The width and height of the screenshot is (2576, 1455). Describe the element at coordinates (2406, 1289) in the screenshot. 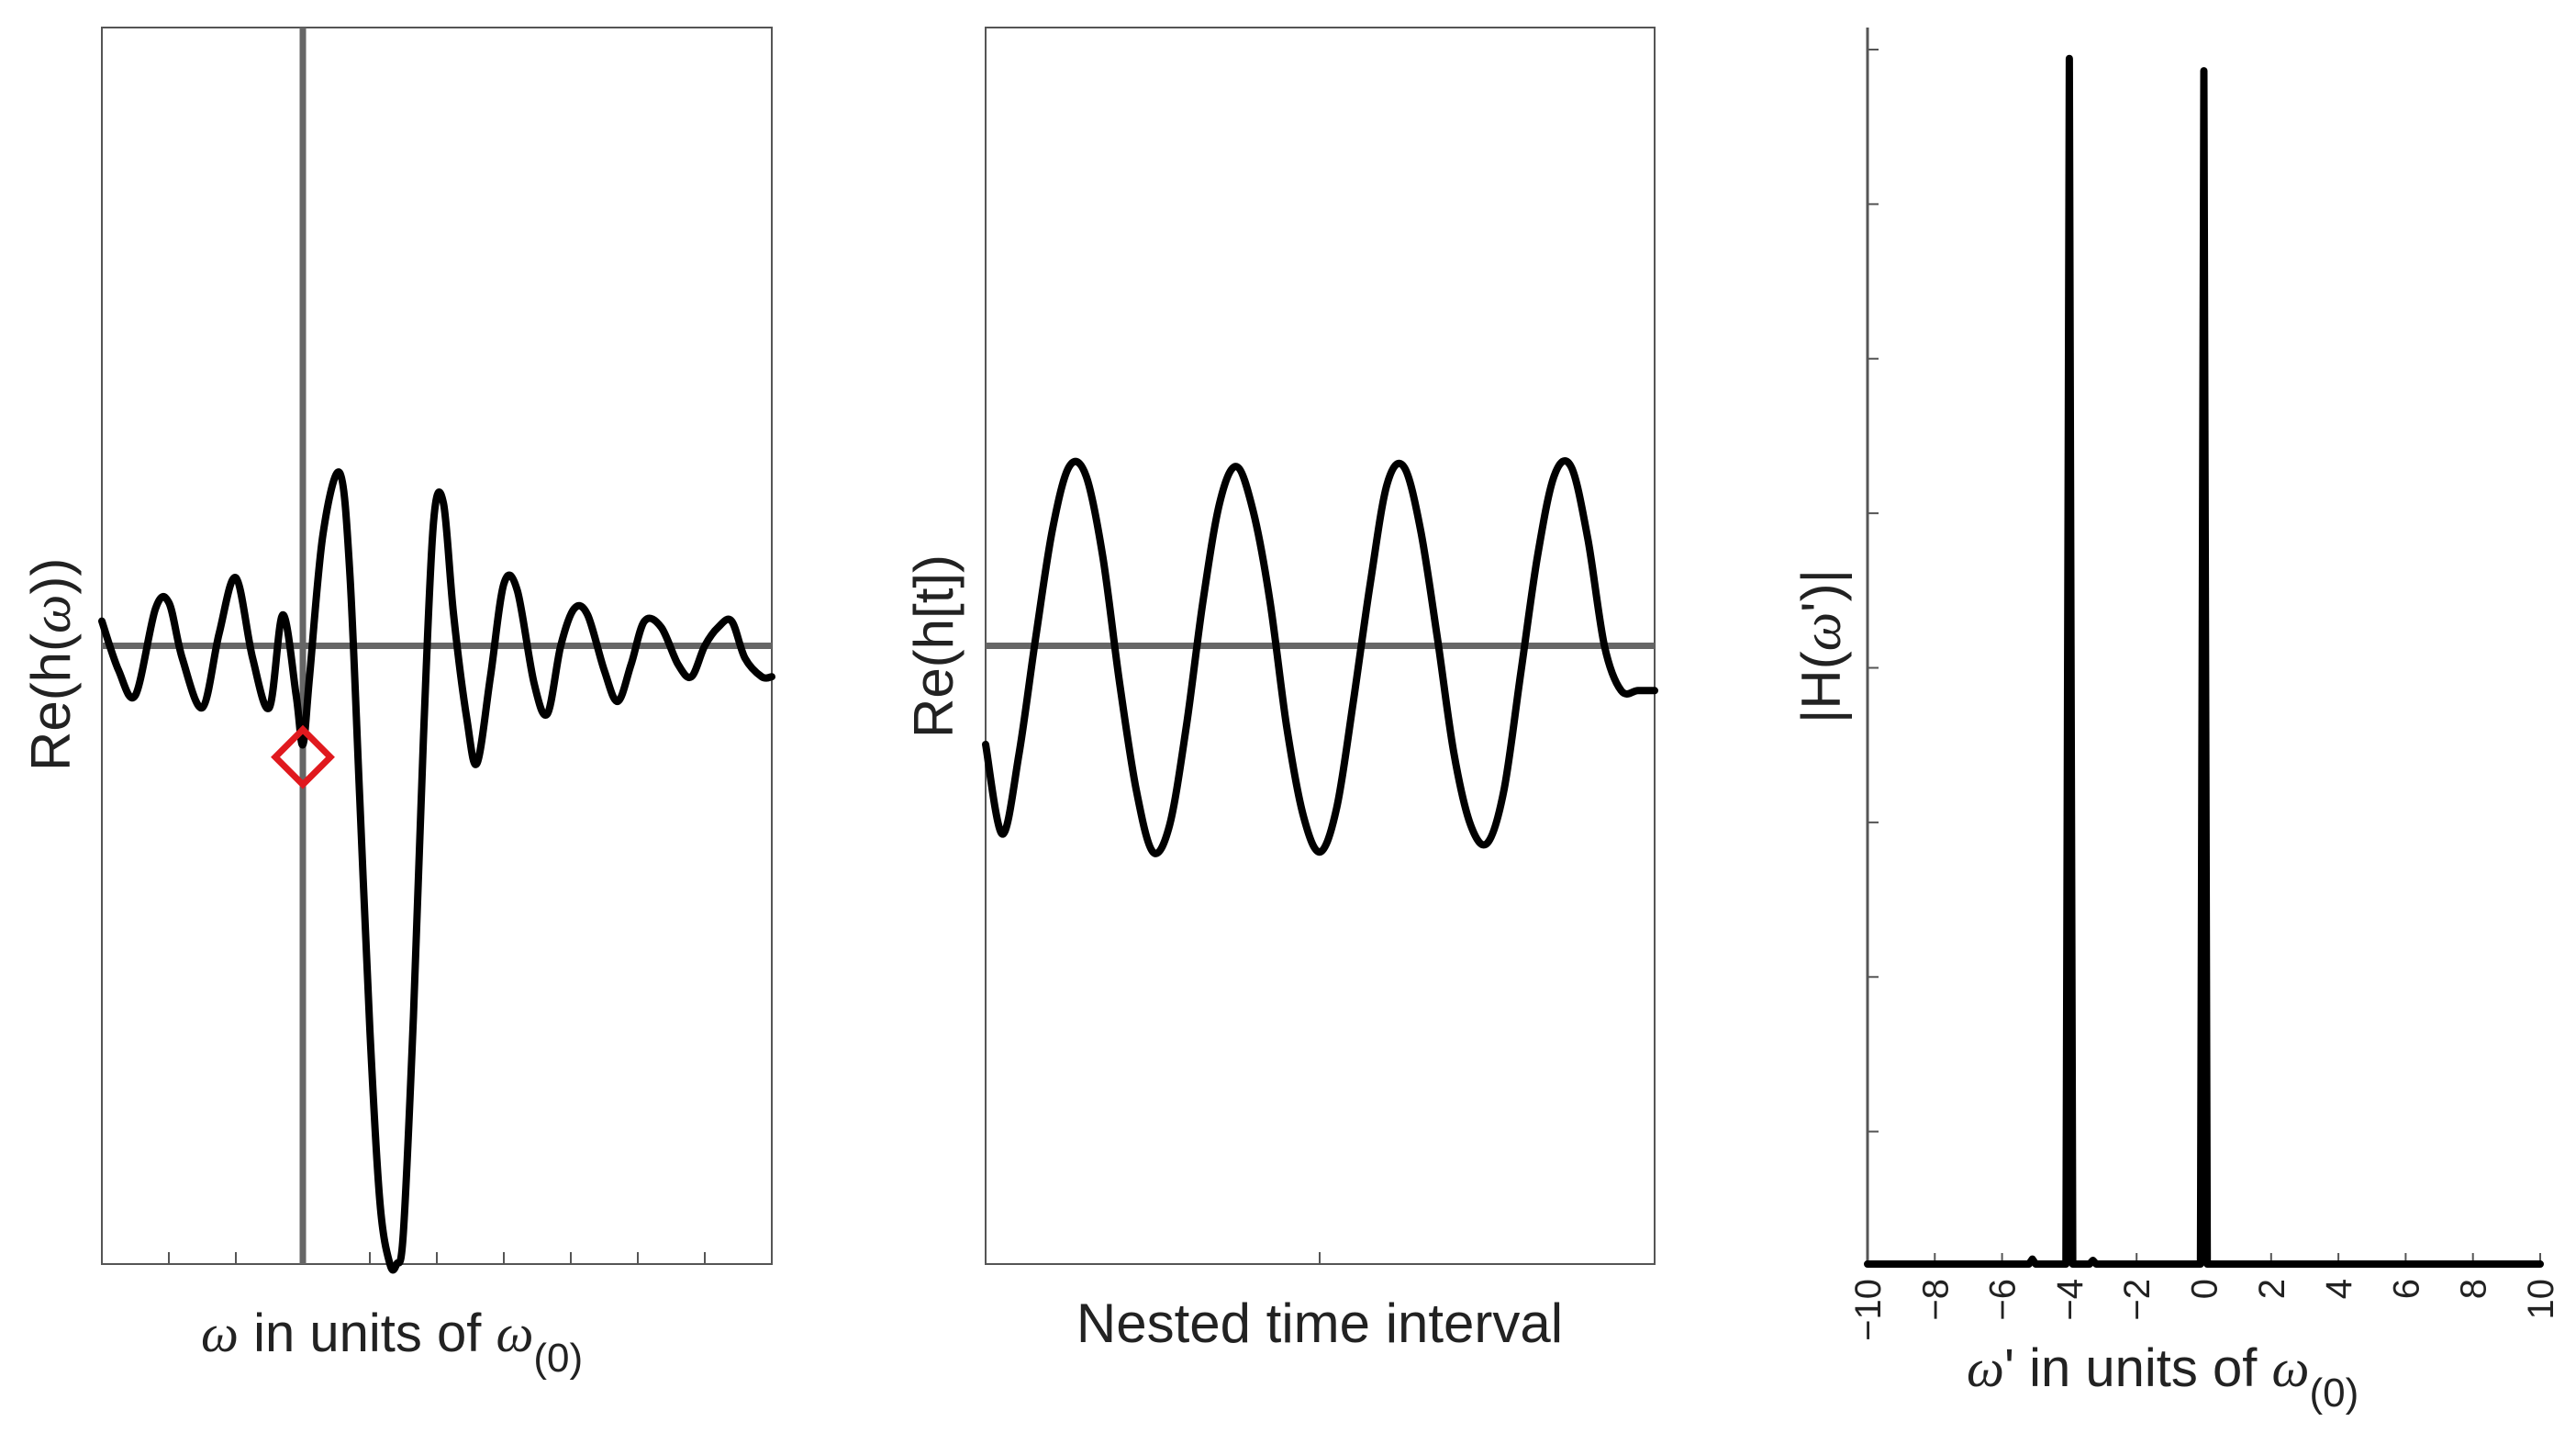

I see `panel-3-x-tick-label: 6` at that location.